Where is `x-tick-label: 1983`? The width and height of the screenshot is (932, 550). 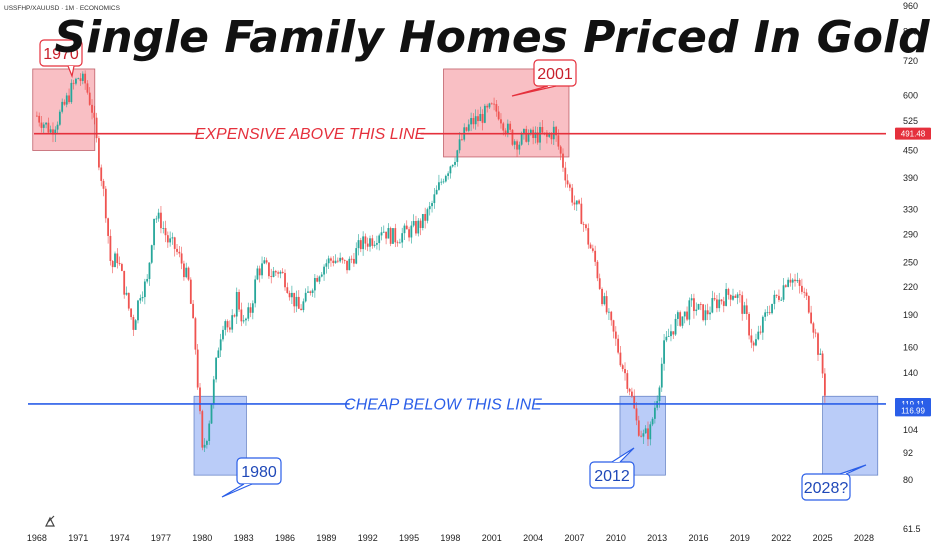
x-tick-label: 1983 is located at coordinates (244, 538).